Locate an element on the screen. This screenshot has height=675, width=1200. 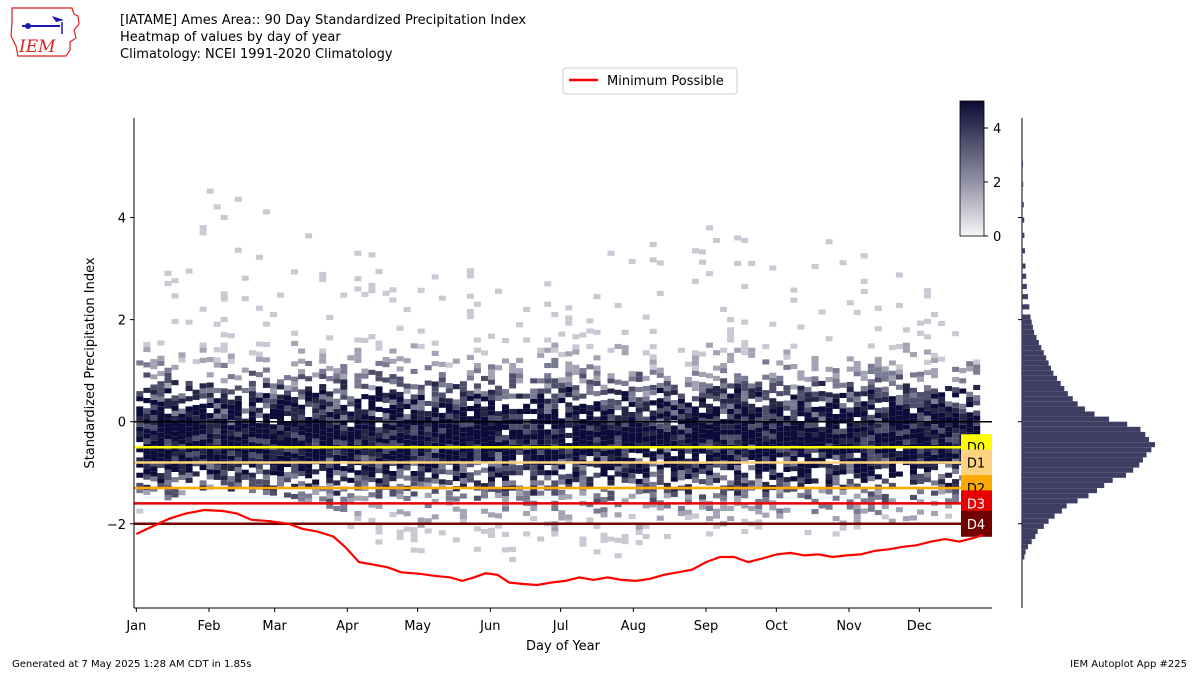
drought-label-text: D4 is located at coordinates (976, 525).